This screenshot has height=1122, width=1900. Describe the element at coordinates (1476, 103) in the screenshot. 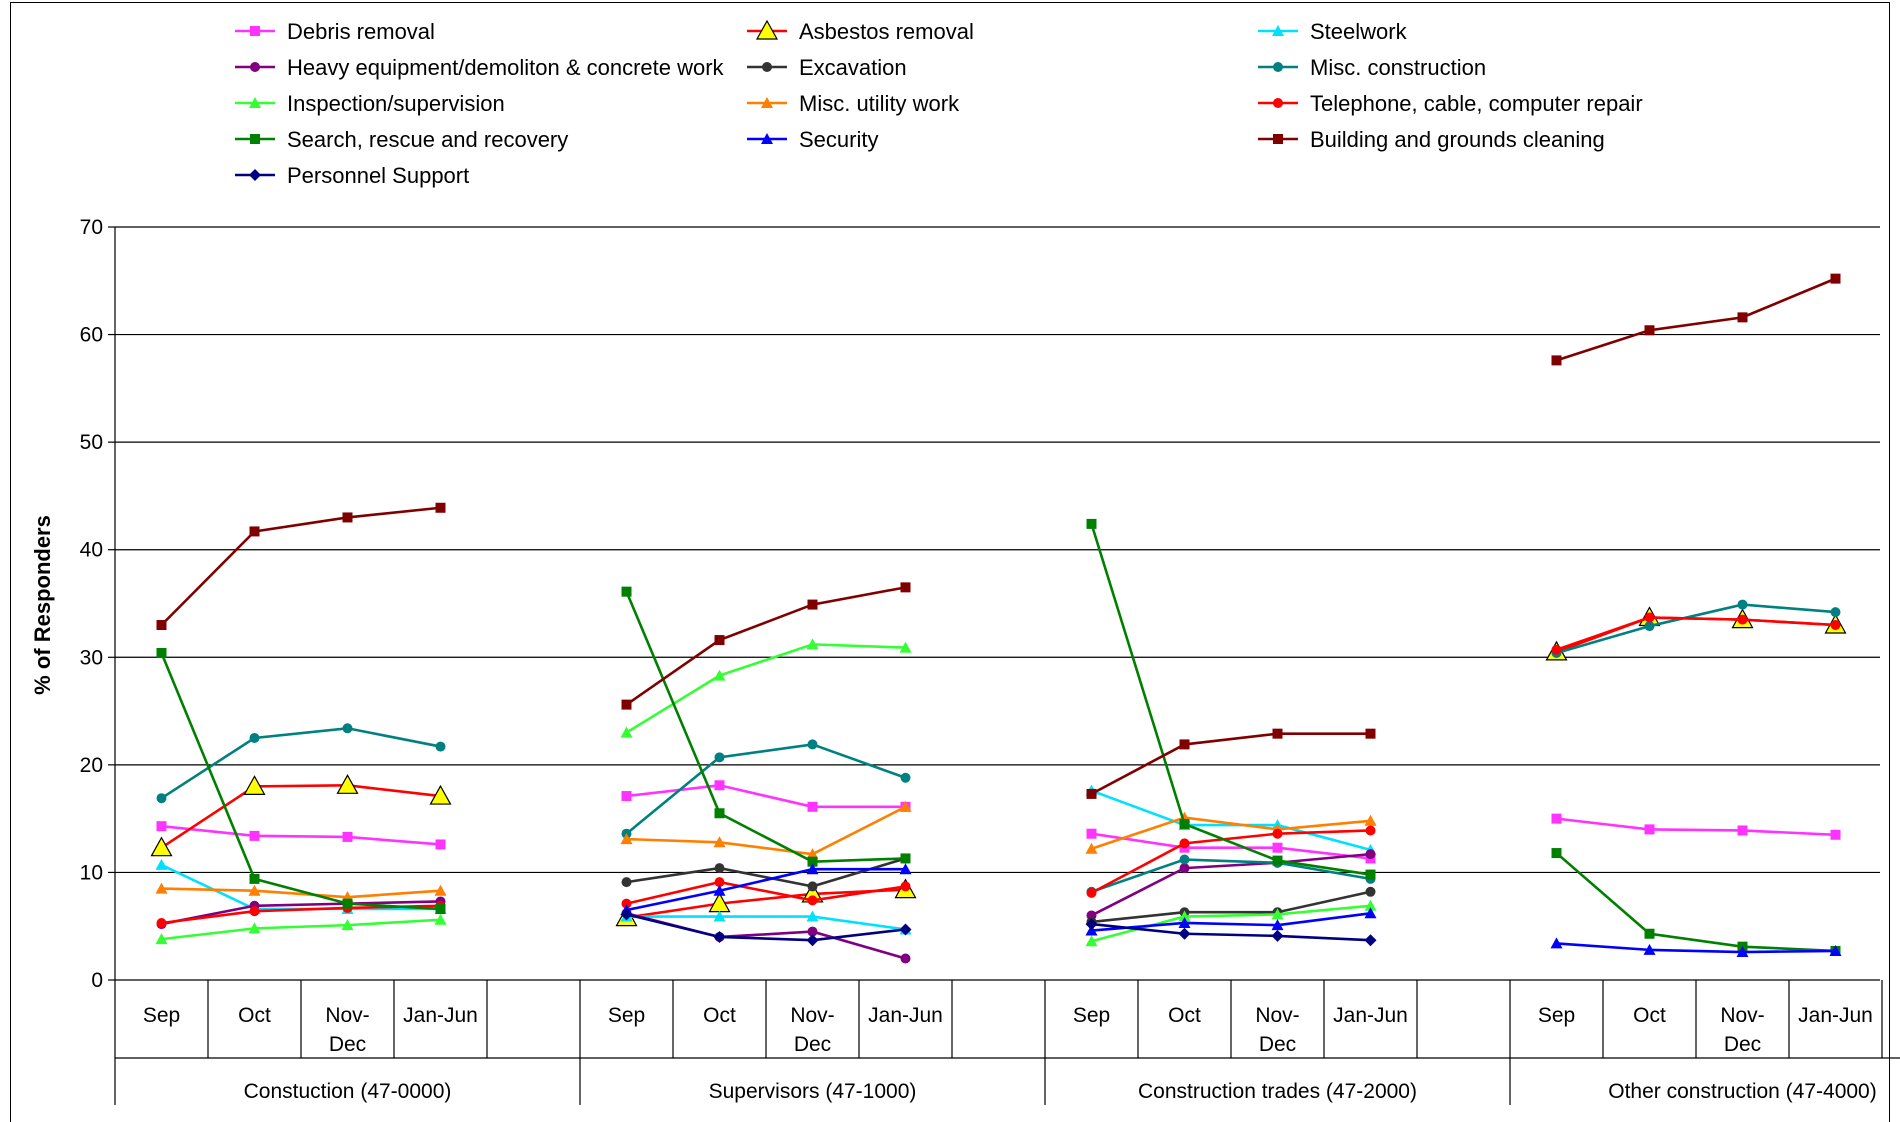

I see `legend-label: Telephone, cable, computer repair` at that location.